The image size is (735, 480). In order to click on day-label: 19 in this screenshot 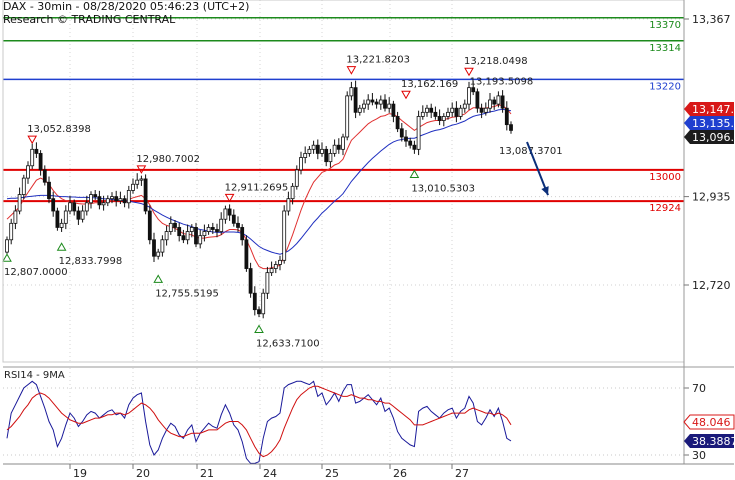, I will do `click(80, 473)`.